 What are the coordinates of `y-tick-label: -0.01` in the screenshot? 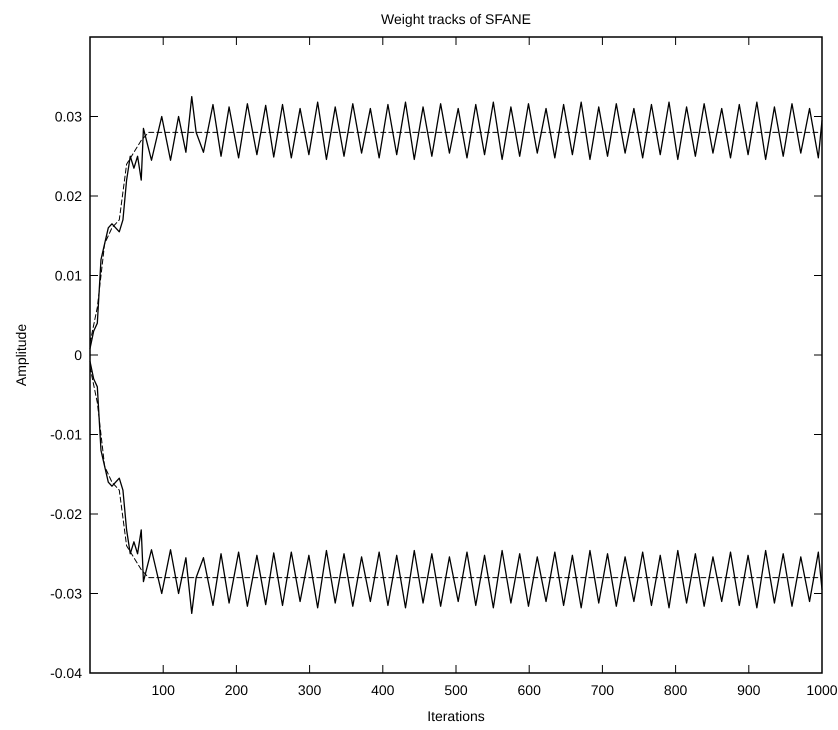 It's located at (66, 434).